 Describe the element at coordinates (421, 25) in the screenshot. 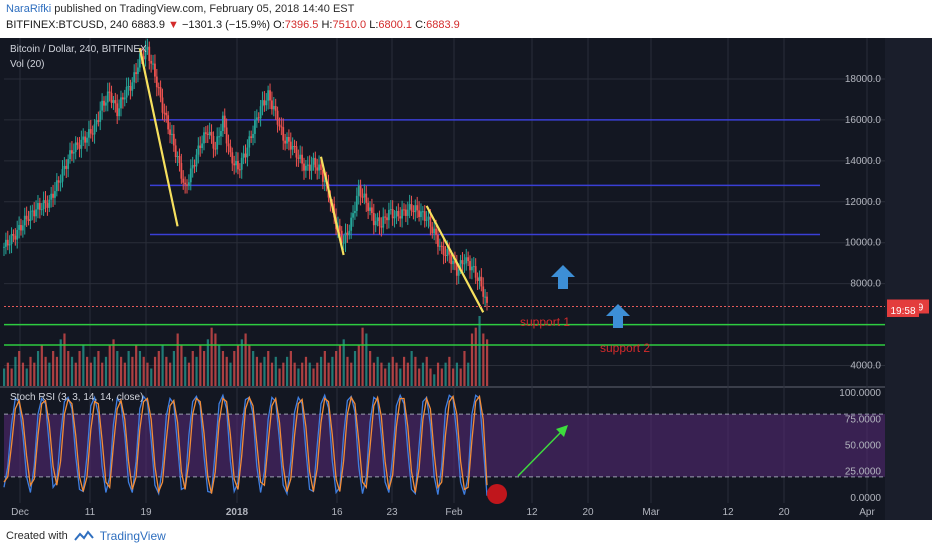

I see `close-label: C:` at that location.